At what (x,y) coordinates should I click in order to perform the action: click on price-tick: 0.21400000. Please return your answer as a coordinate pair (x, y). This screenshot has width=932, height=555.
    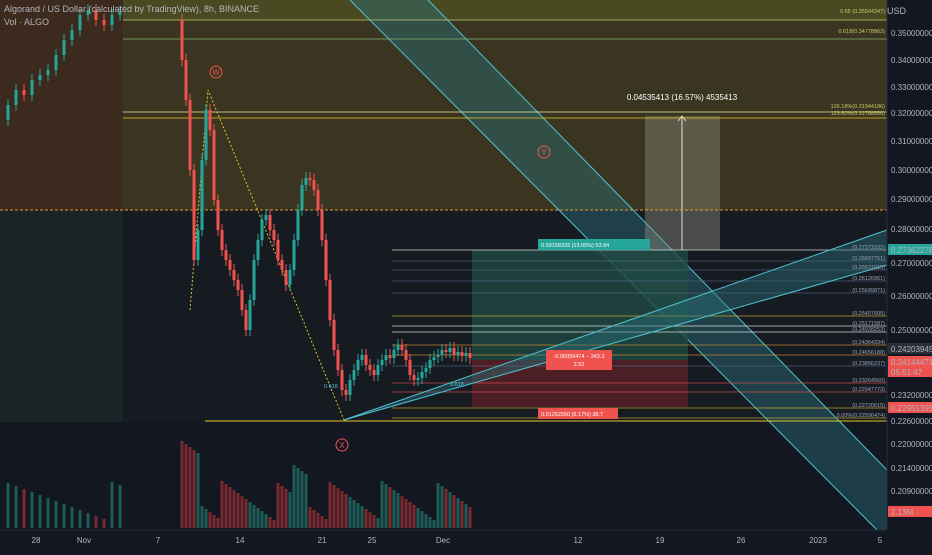
    Looking at the image, I should click on (911, 468).